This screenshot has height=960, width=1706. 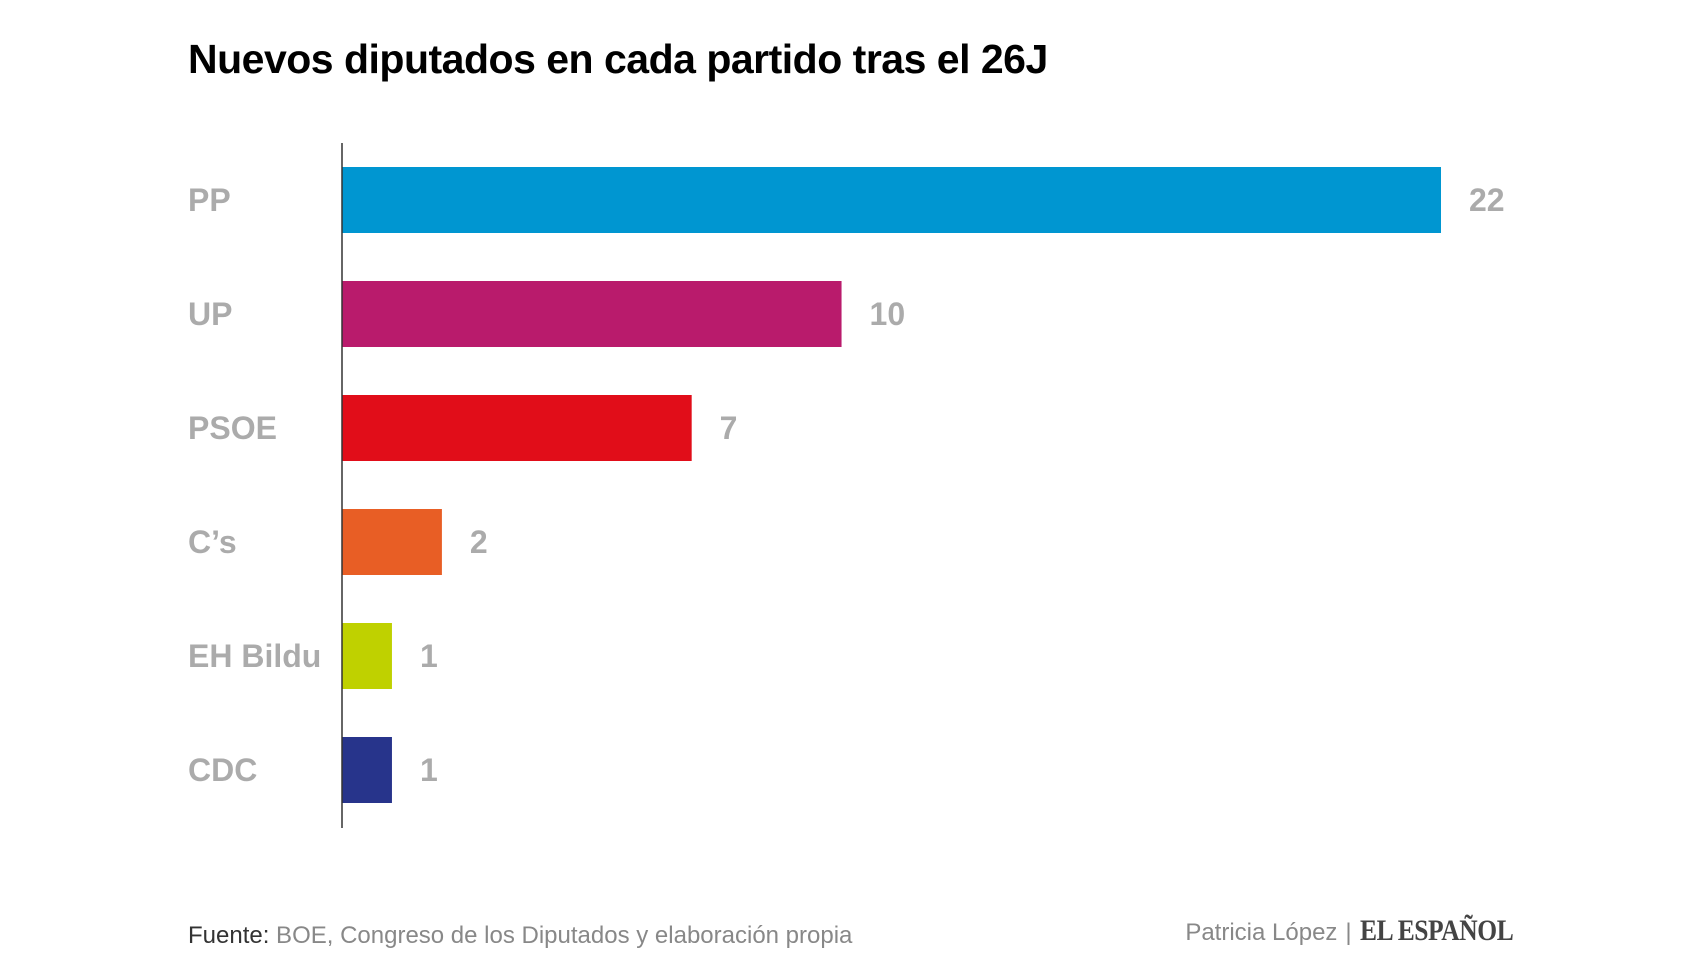 I want to click on category-label: UP, so click(x=210, y=314).